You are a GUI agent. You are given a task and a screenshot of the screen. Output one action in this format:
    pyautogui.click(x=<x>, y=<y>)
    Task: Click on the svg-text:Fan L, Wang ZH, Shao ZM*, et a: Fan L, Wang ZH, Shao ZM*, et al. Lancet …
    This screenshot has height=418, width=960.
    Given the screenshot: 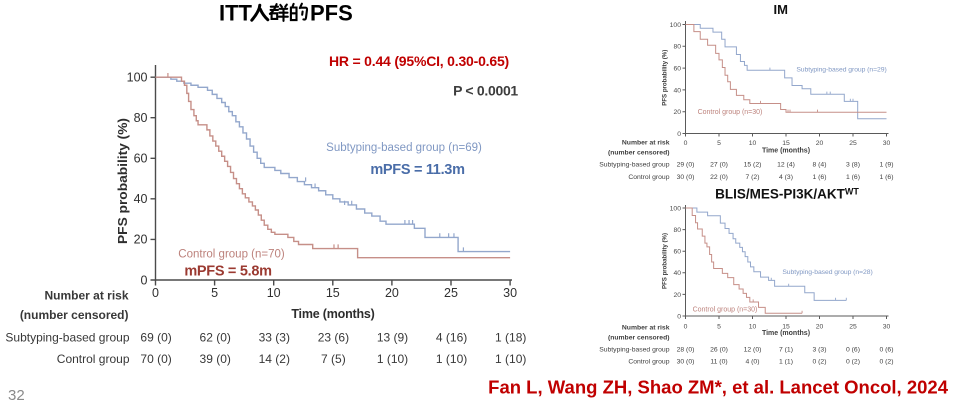 What is the action you would take?
    pyautogui.click(x=718, y=387)
    